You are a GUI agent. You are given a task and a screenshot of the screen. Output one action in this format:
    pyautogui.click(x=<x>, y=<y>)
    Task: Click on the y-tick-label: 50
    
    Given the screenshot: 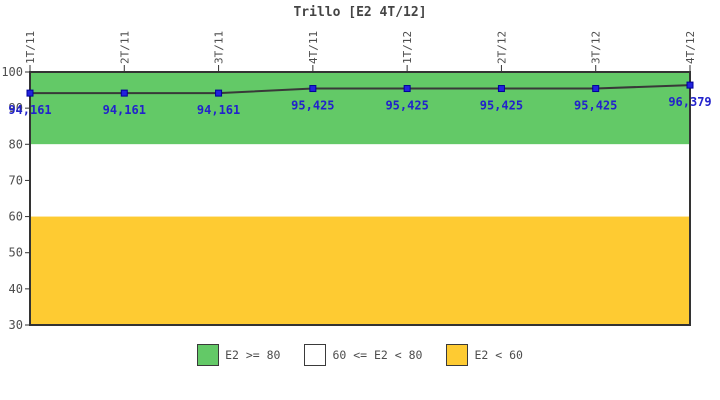 What is the action you would take?
    pyautogui.click(x=16, y=253)
    